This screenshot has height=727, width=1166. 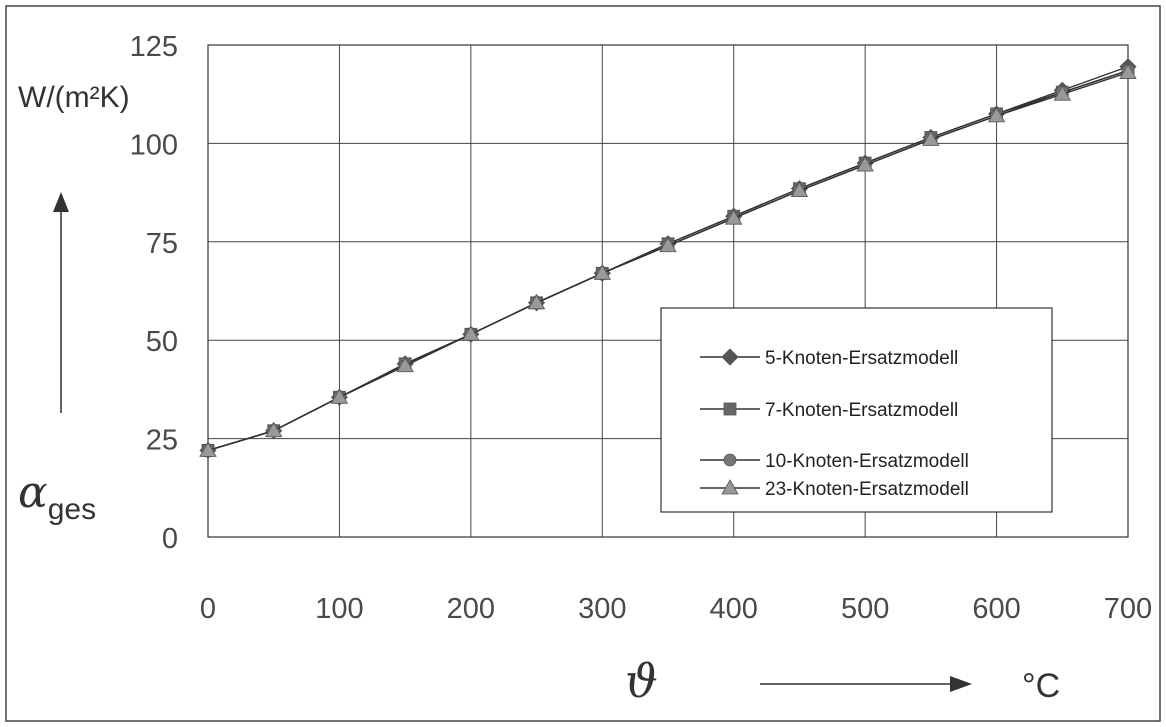 What do you see at coordinates (861, 410) in the screenshot?
I see `legend-label: 7-Knoten-Ersatzmodell` at bounding box center [861, 410].